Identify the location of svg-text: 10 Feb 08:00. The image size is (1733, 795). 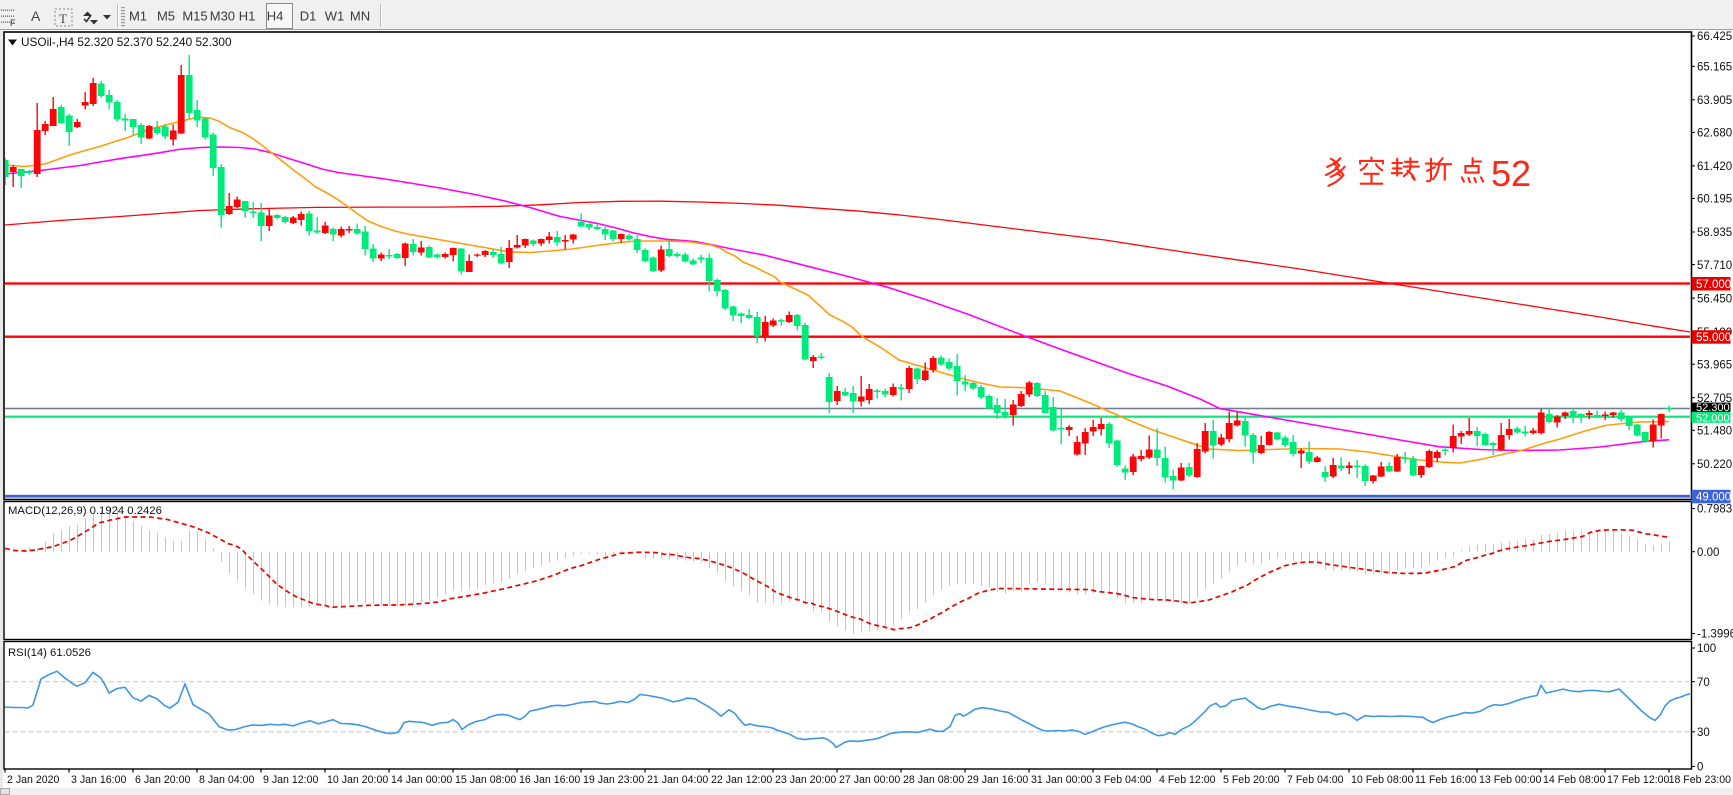
(1382, 780).